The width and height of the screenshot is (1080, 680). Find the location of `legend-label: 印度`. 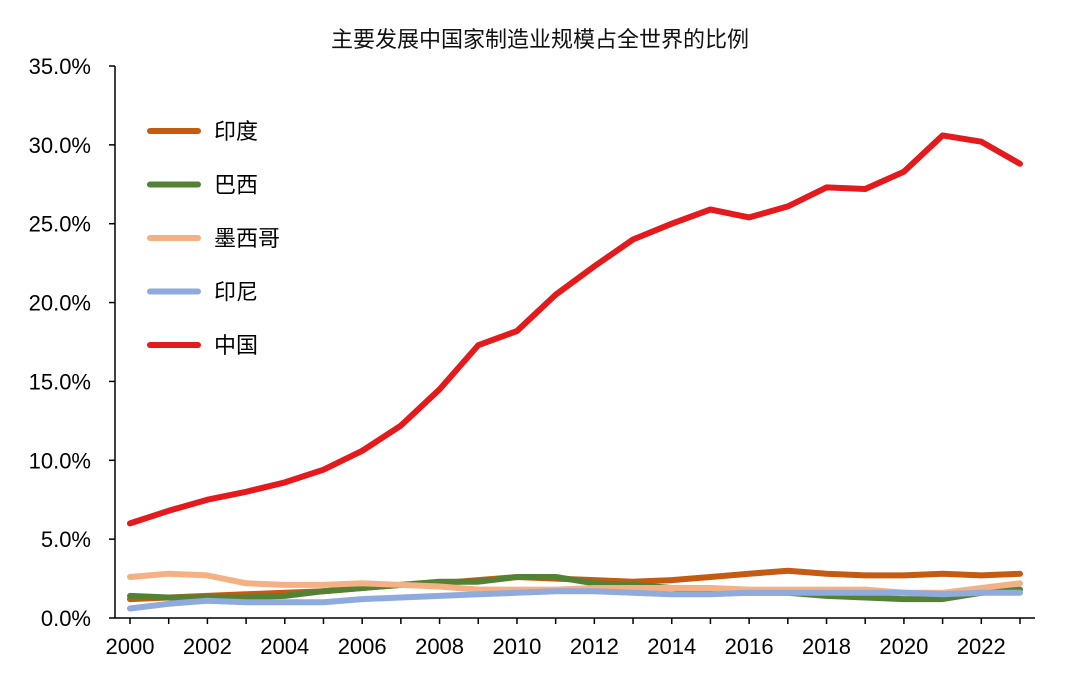

legend-label: 印度 is located at coordinates (236, 132).